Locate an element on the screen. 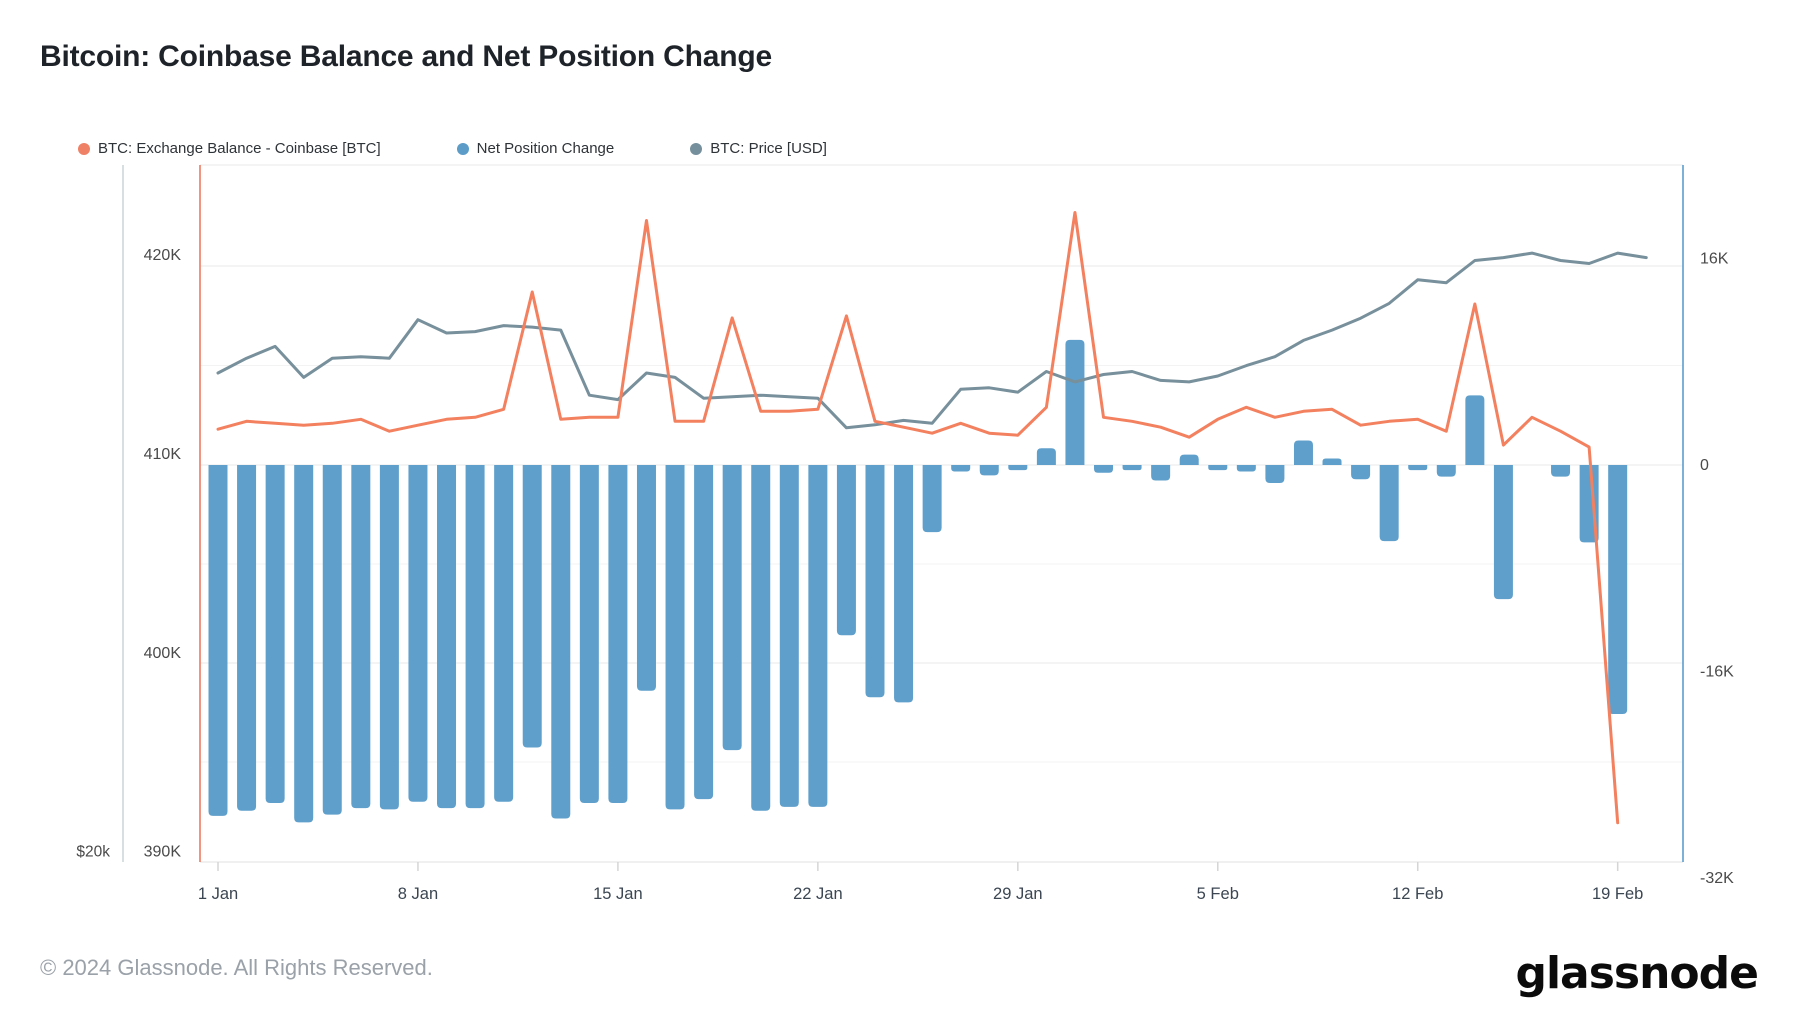  right-axis-label: -32K is located at coordinates (1717, 878).